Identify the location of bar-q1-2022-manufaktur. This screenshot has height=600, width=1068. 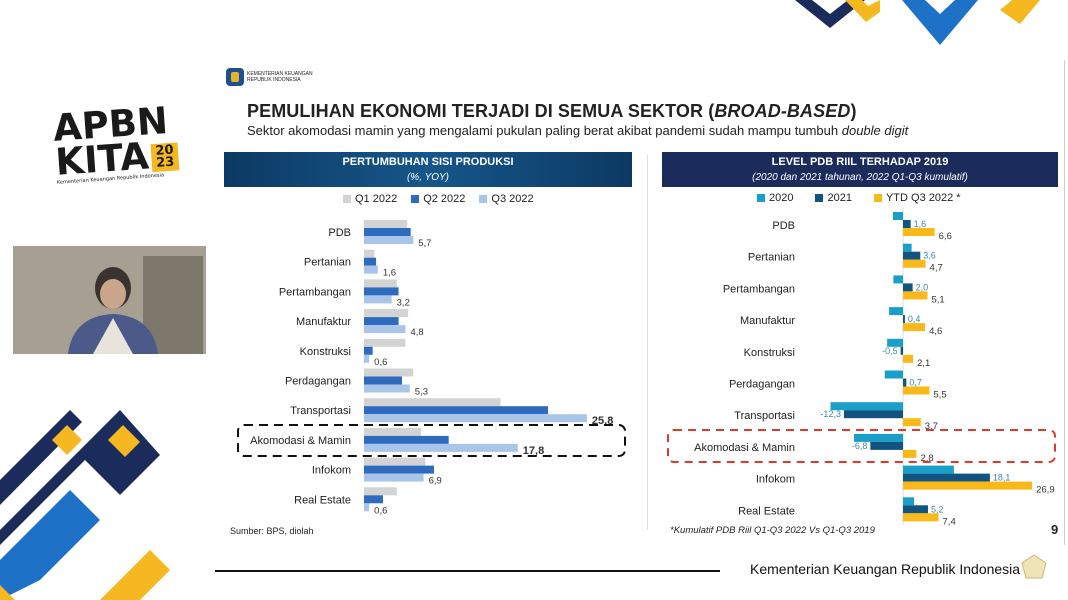
(386, 313).